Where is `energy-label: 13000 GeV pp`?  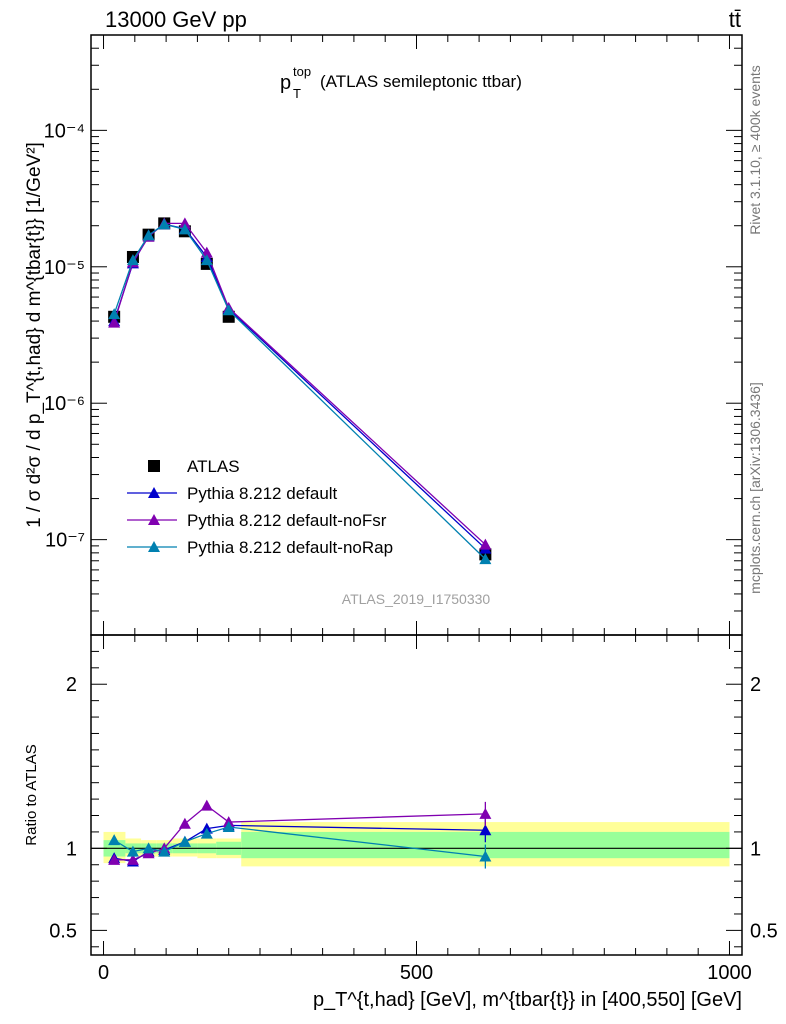 energy-label: 13000 GeV pp is located at coordinates (176, 19).